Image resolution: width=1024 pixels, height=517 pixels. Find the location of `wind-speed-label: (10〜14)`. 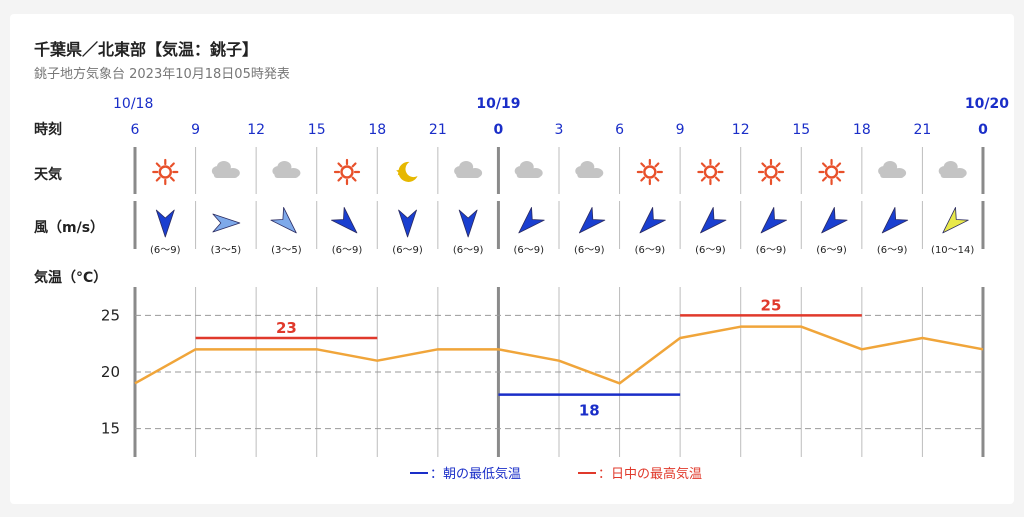

wind-speed-label: (10〜14) is located at coordinates (952, 250).